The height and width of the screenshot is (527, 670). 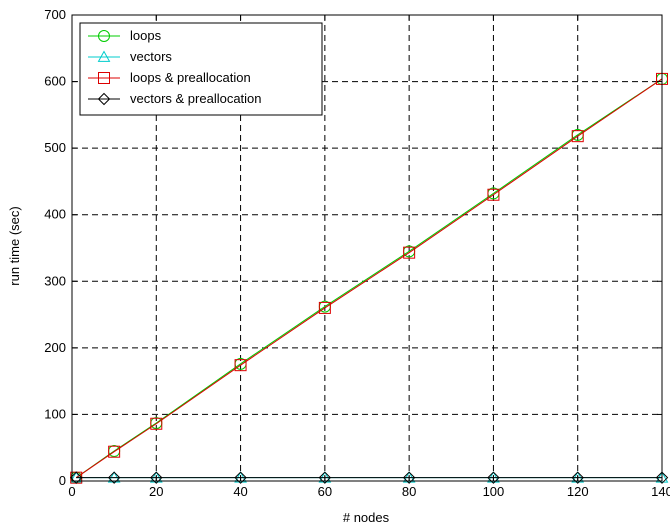 I want to click on y-axis-label: run time (sec), so click(x=14, y=245).